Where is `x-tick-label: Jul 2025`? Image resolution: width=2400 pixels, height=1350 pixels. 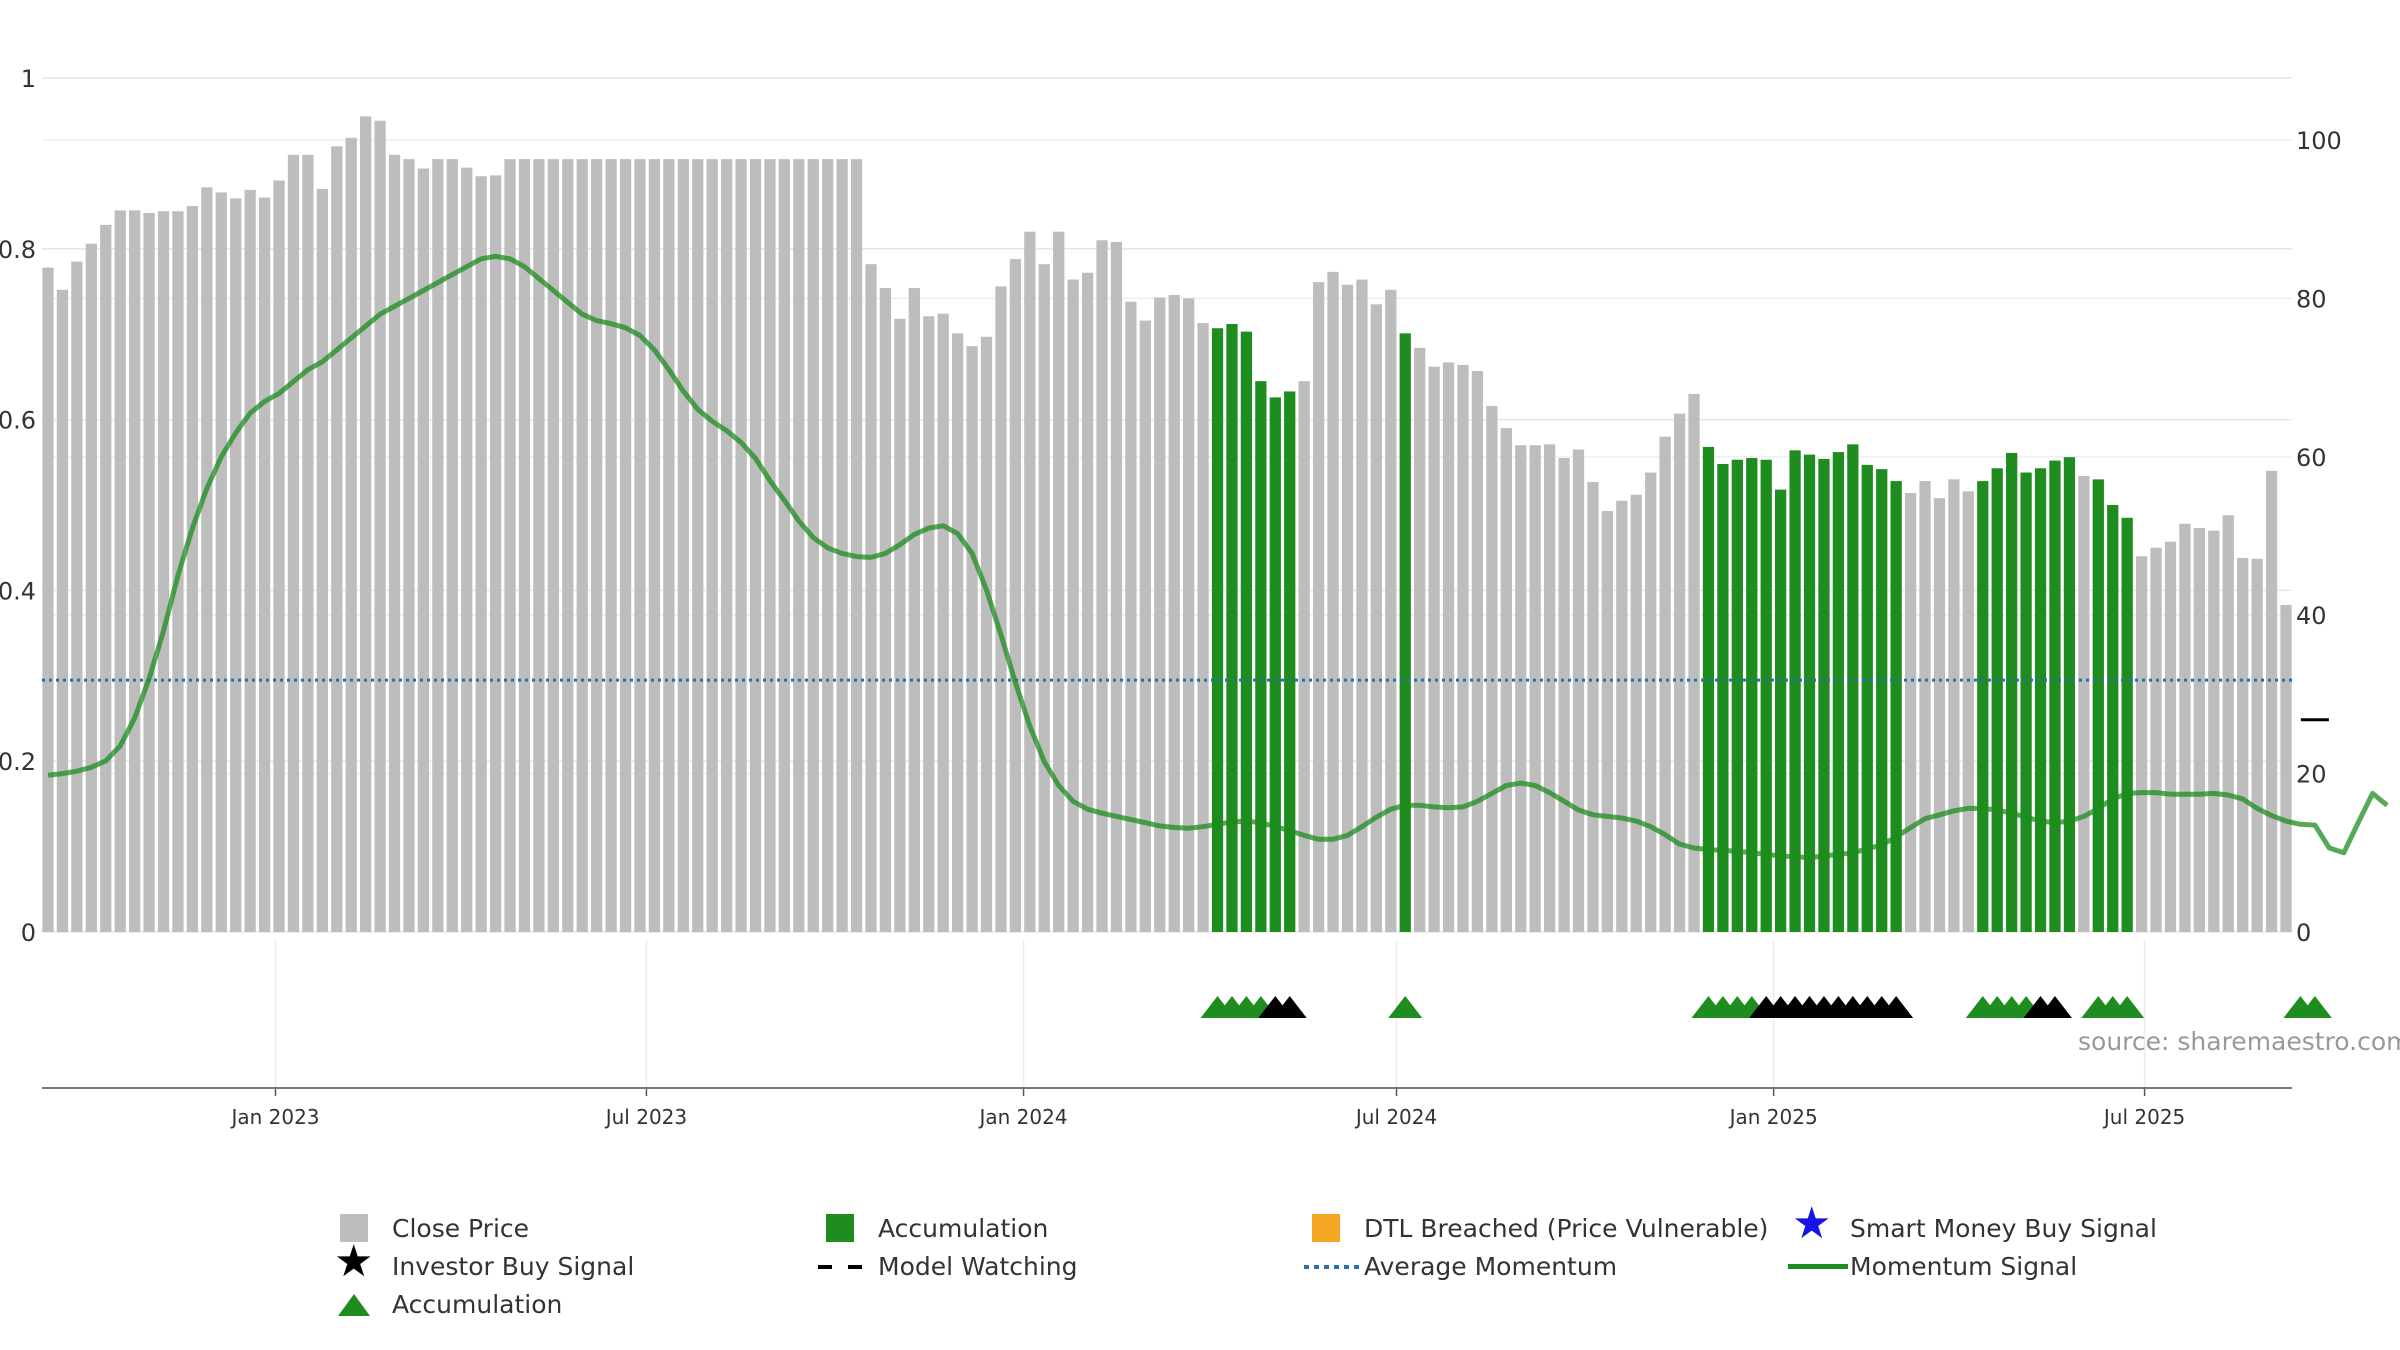 x-tick-label: Jul 2025 is located at coordinates (2143, 1117).